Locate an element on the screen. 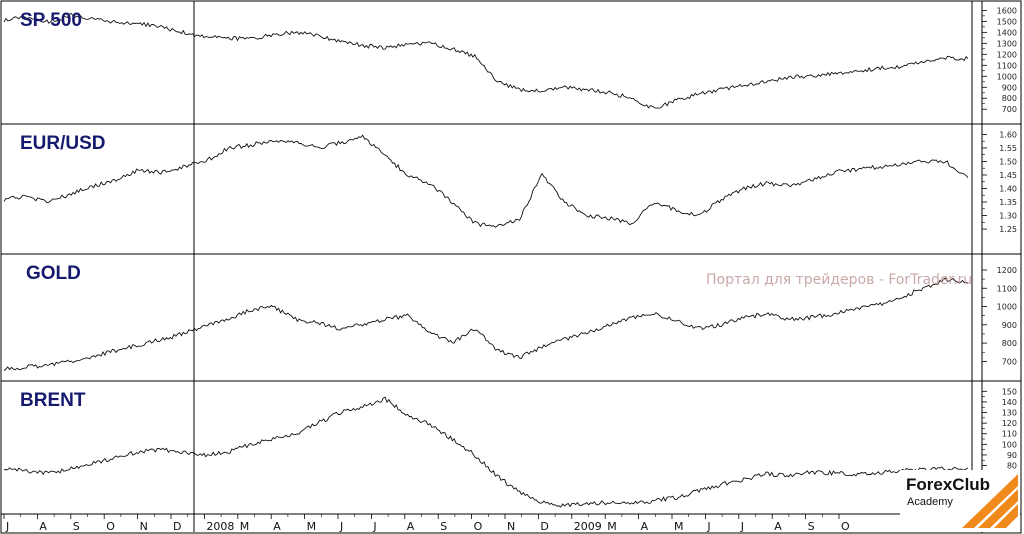 This screenshot has width=1024, height=534. panel-title: BRENT is located at coordinates (53, 400).